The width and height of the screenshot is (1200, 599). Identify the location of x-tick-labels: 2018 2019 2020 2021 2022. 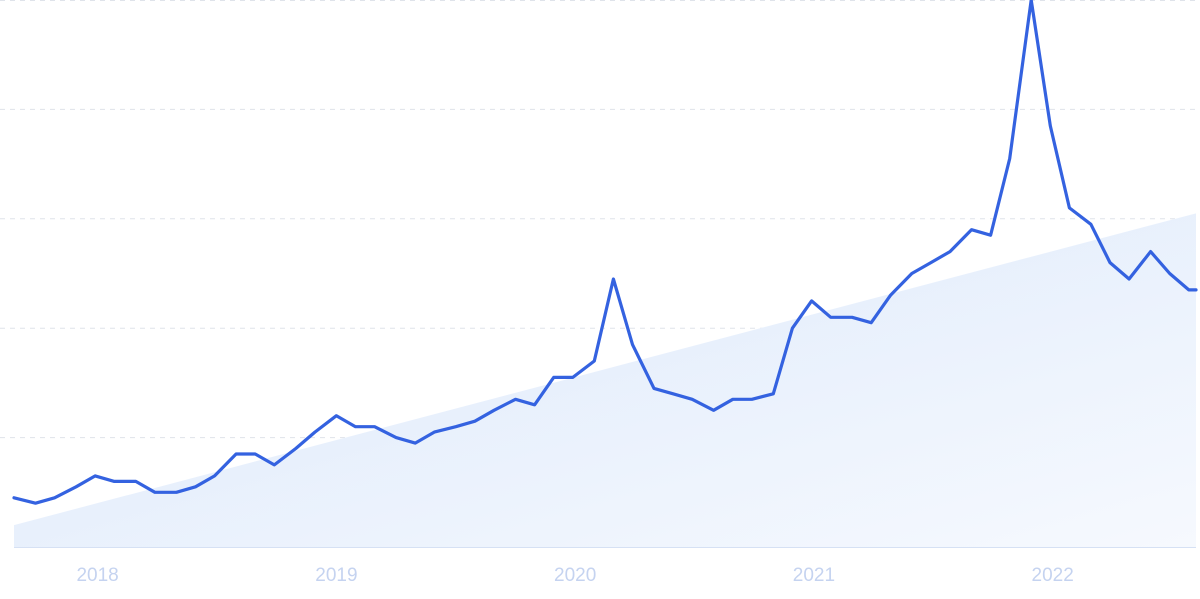
(574, 575).